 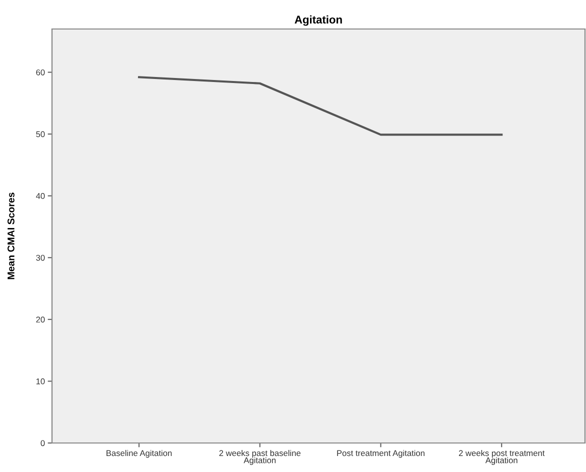 What do you see at coordinates (40, 196) in the screenshot?
I see `y-tick-label: 40` at bounding box center [40, 196].